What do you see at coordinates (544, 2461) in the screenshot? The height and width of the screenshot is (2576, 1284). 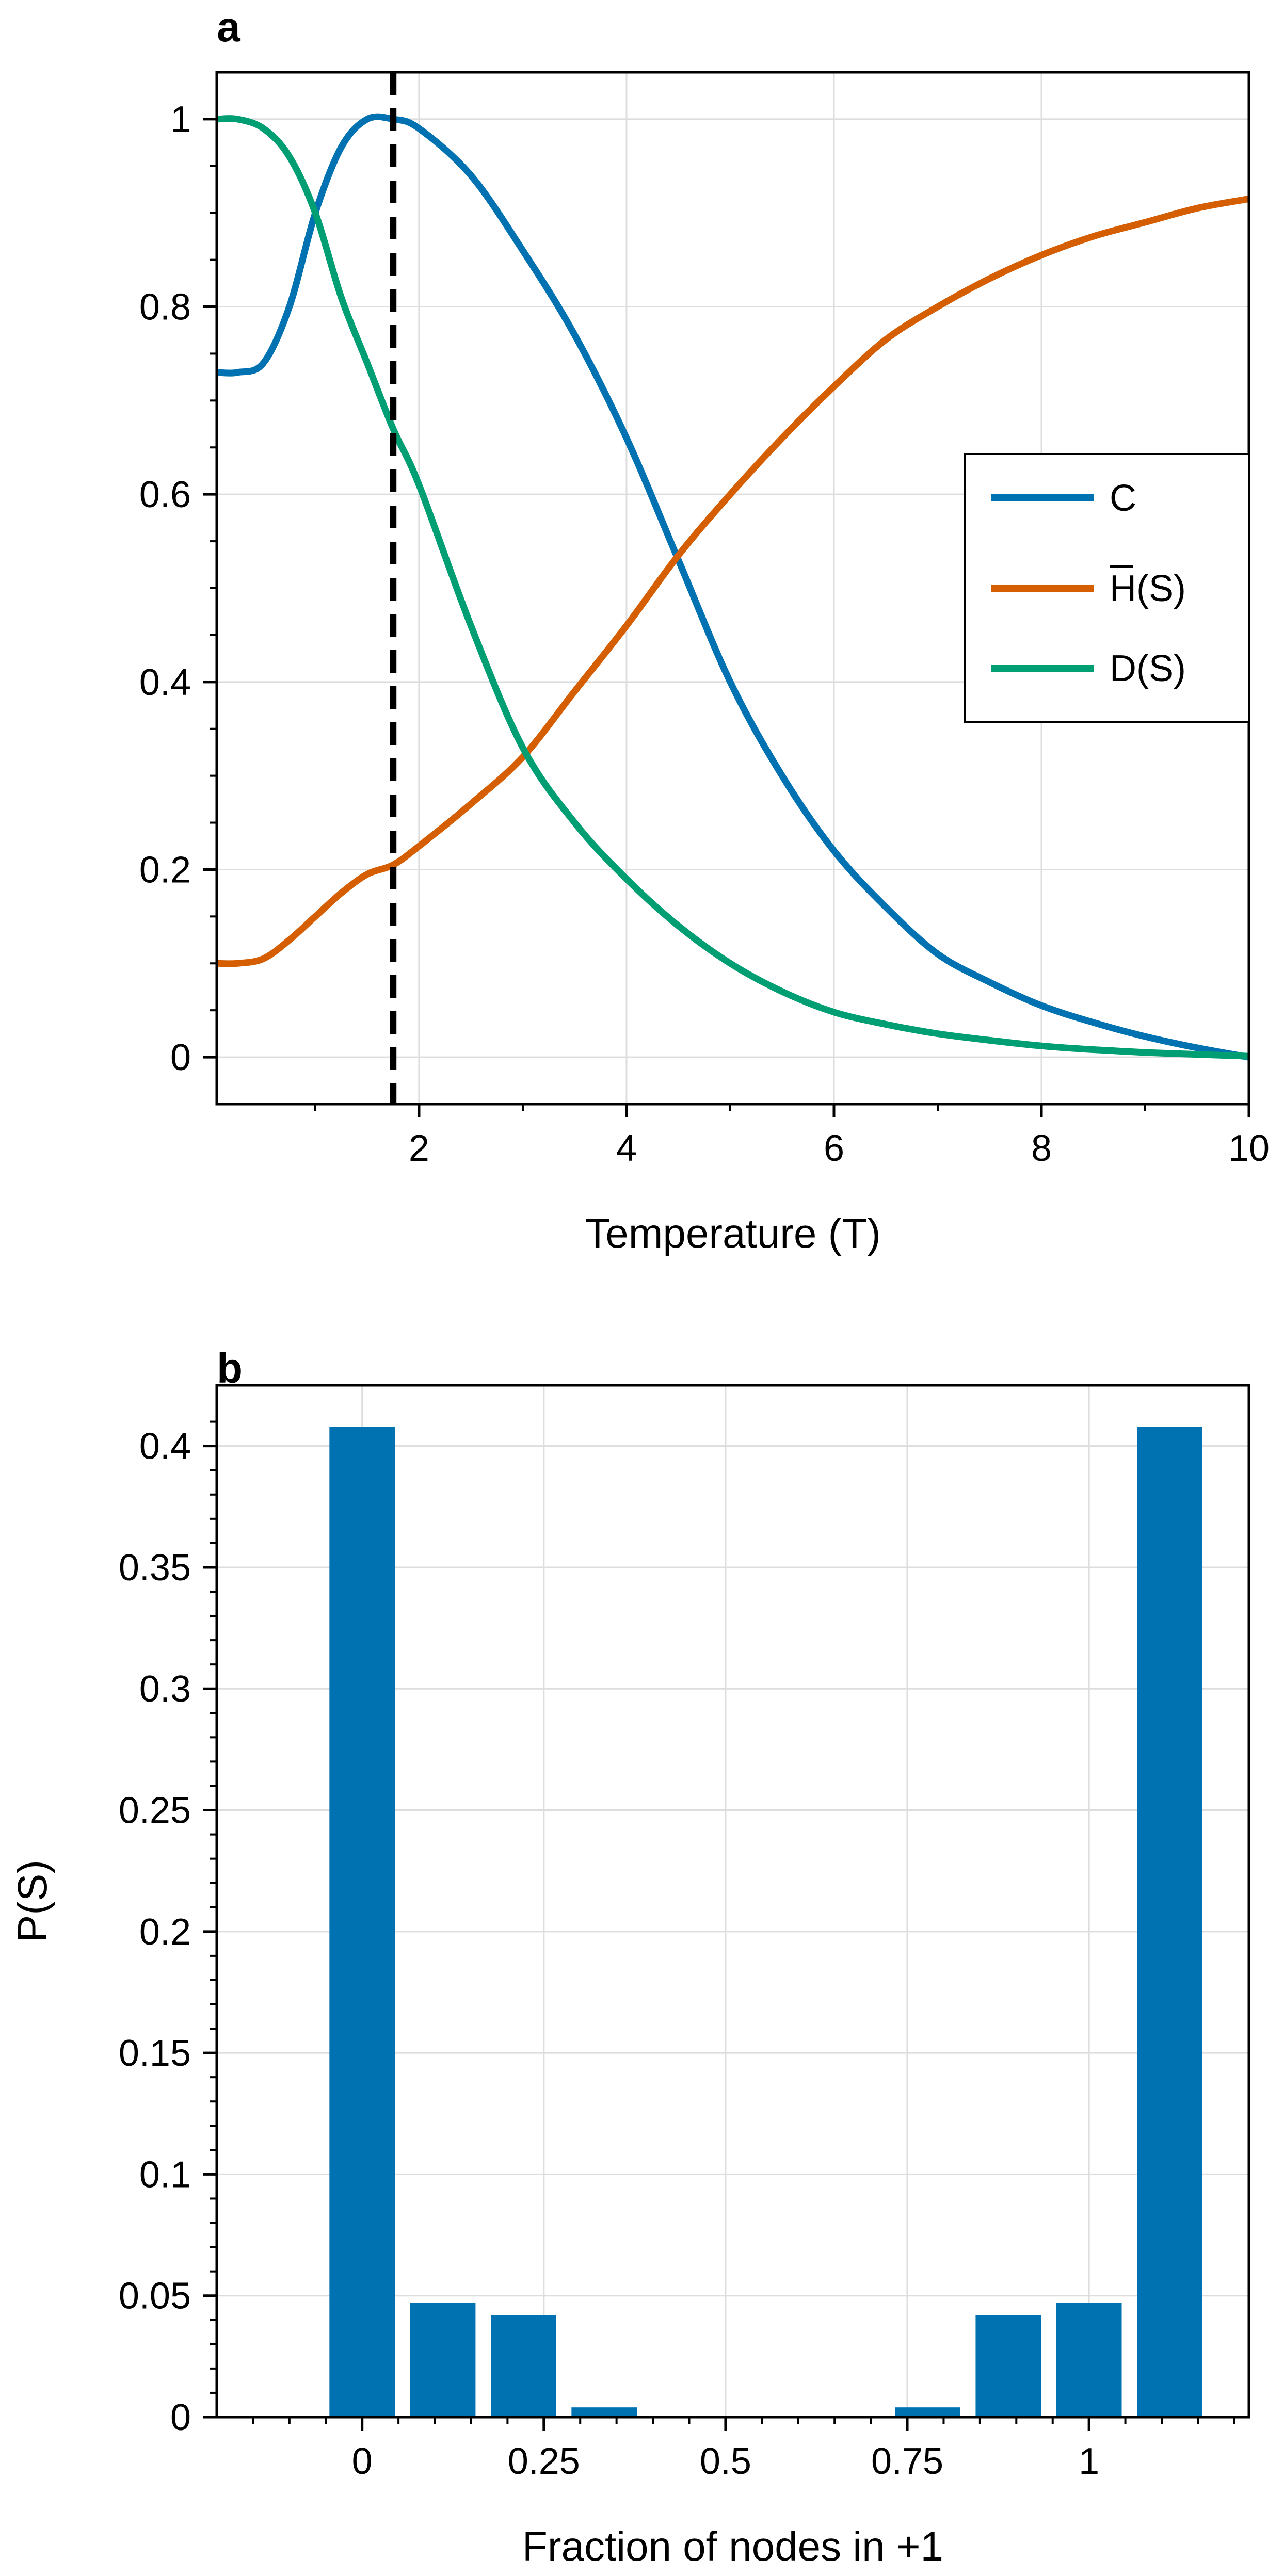 I see `panel-b-x-tick-label: 0.25` at bounding box center [544, 2461].